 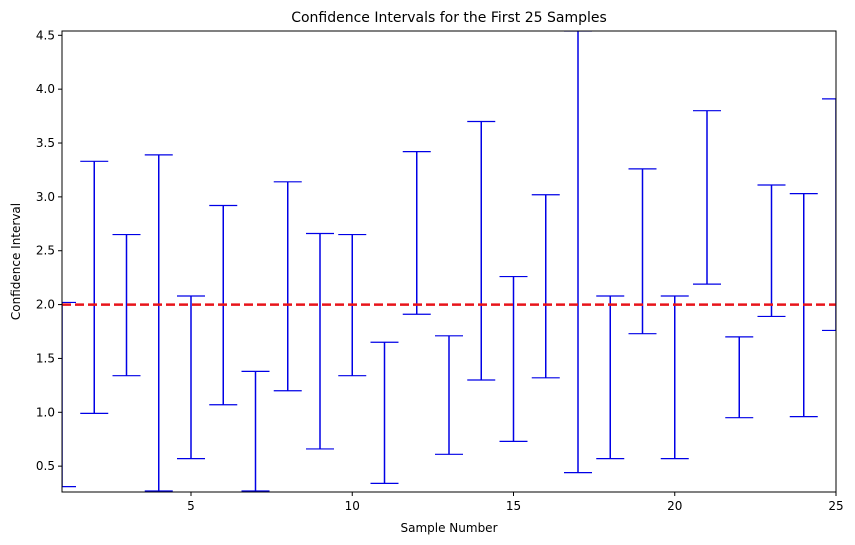 I want to click on y-tick-label: 1.0, so click(x=45, y=412).